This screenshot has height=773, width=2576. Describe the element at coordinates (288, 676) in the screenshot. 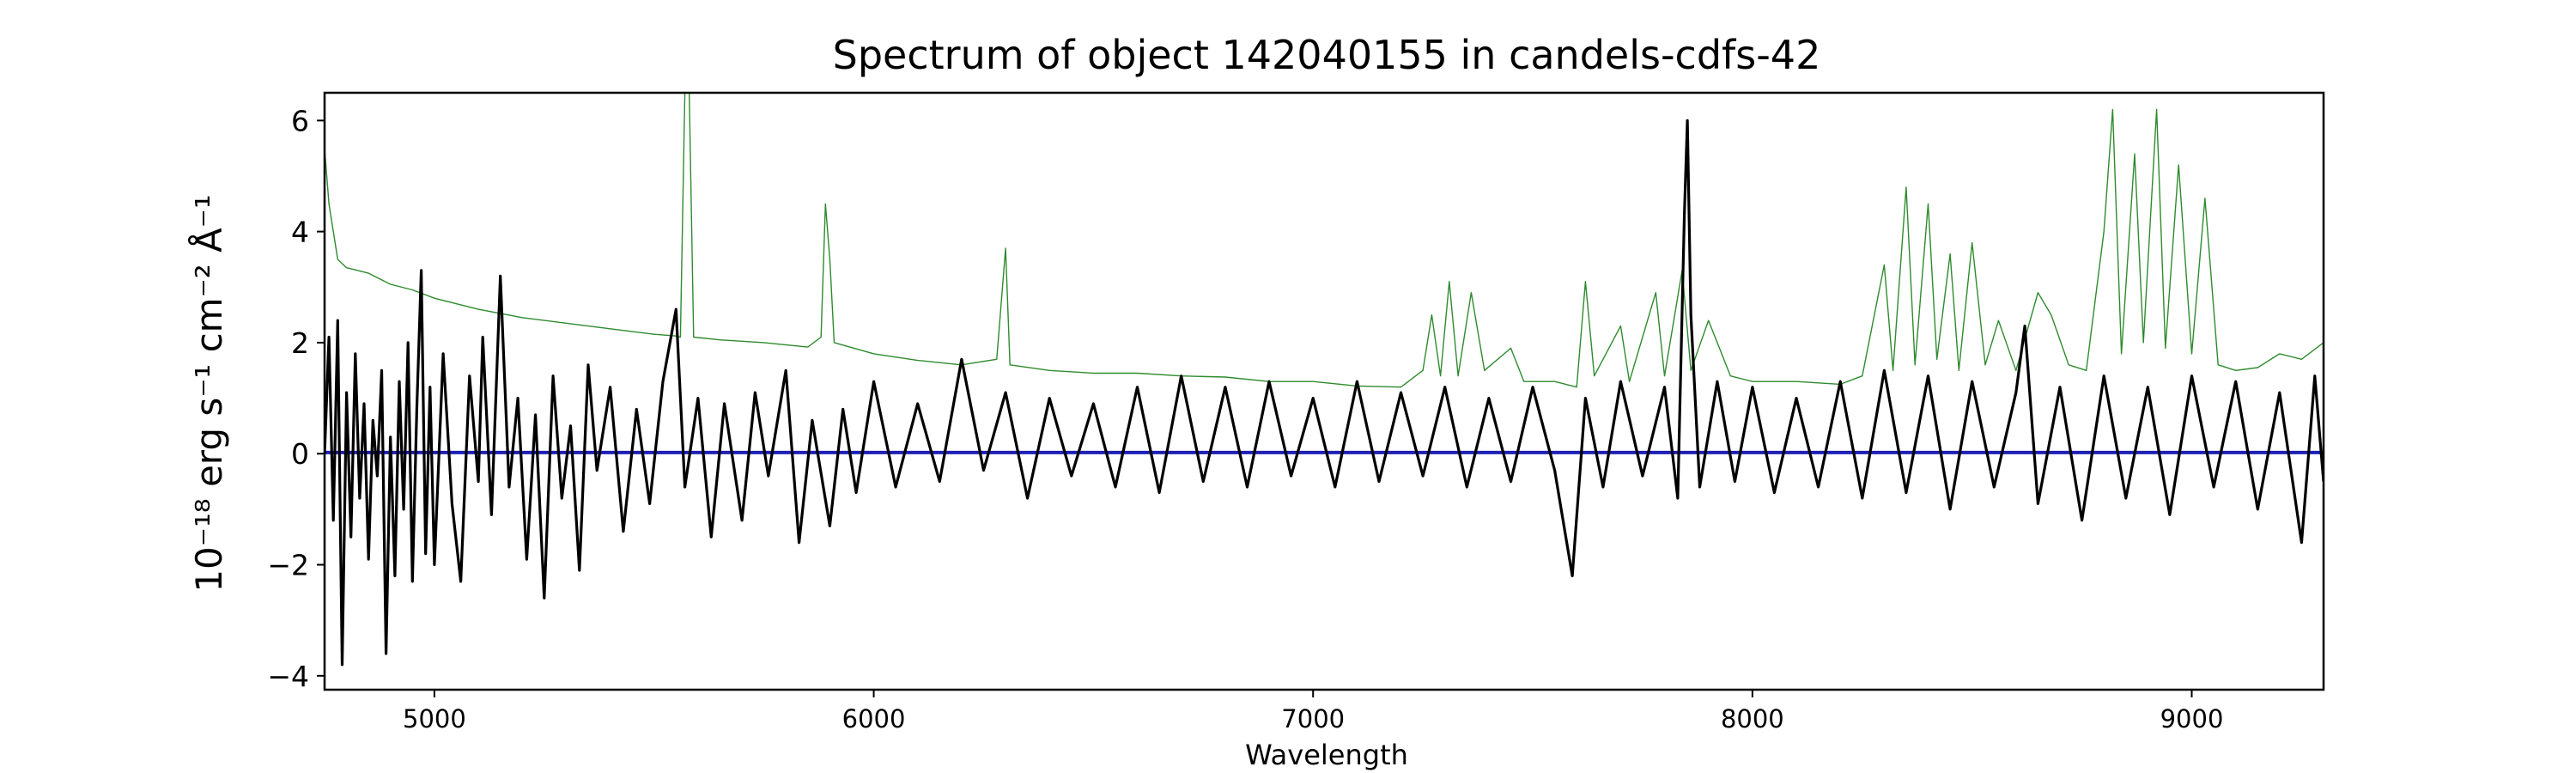

I see `y-tick-label: −4` at that location.